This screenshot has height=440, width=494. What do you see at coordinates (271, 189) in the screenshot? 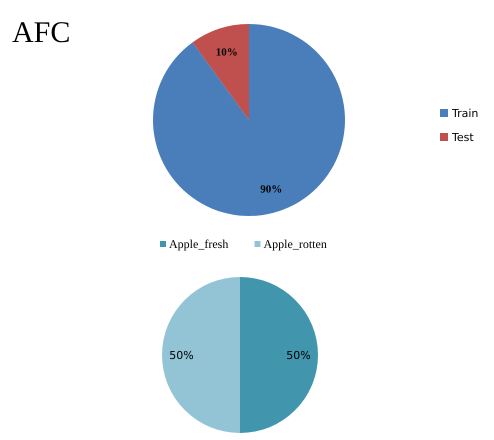
I see `data-label: 90%` at bounding box center [271, 189].